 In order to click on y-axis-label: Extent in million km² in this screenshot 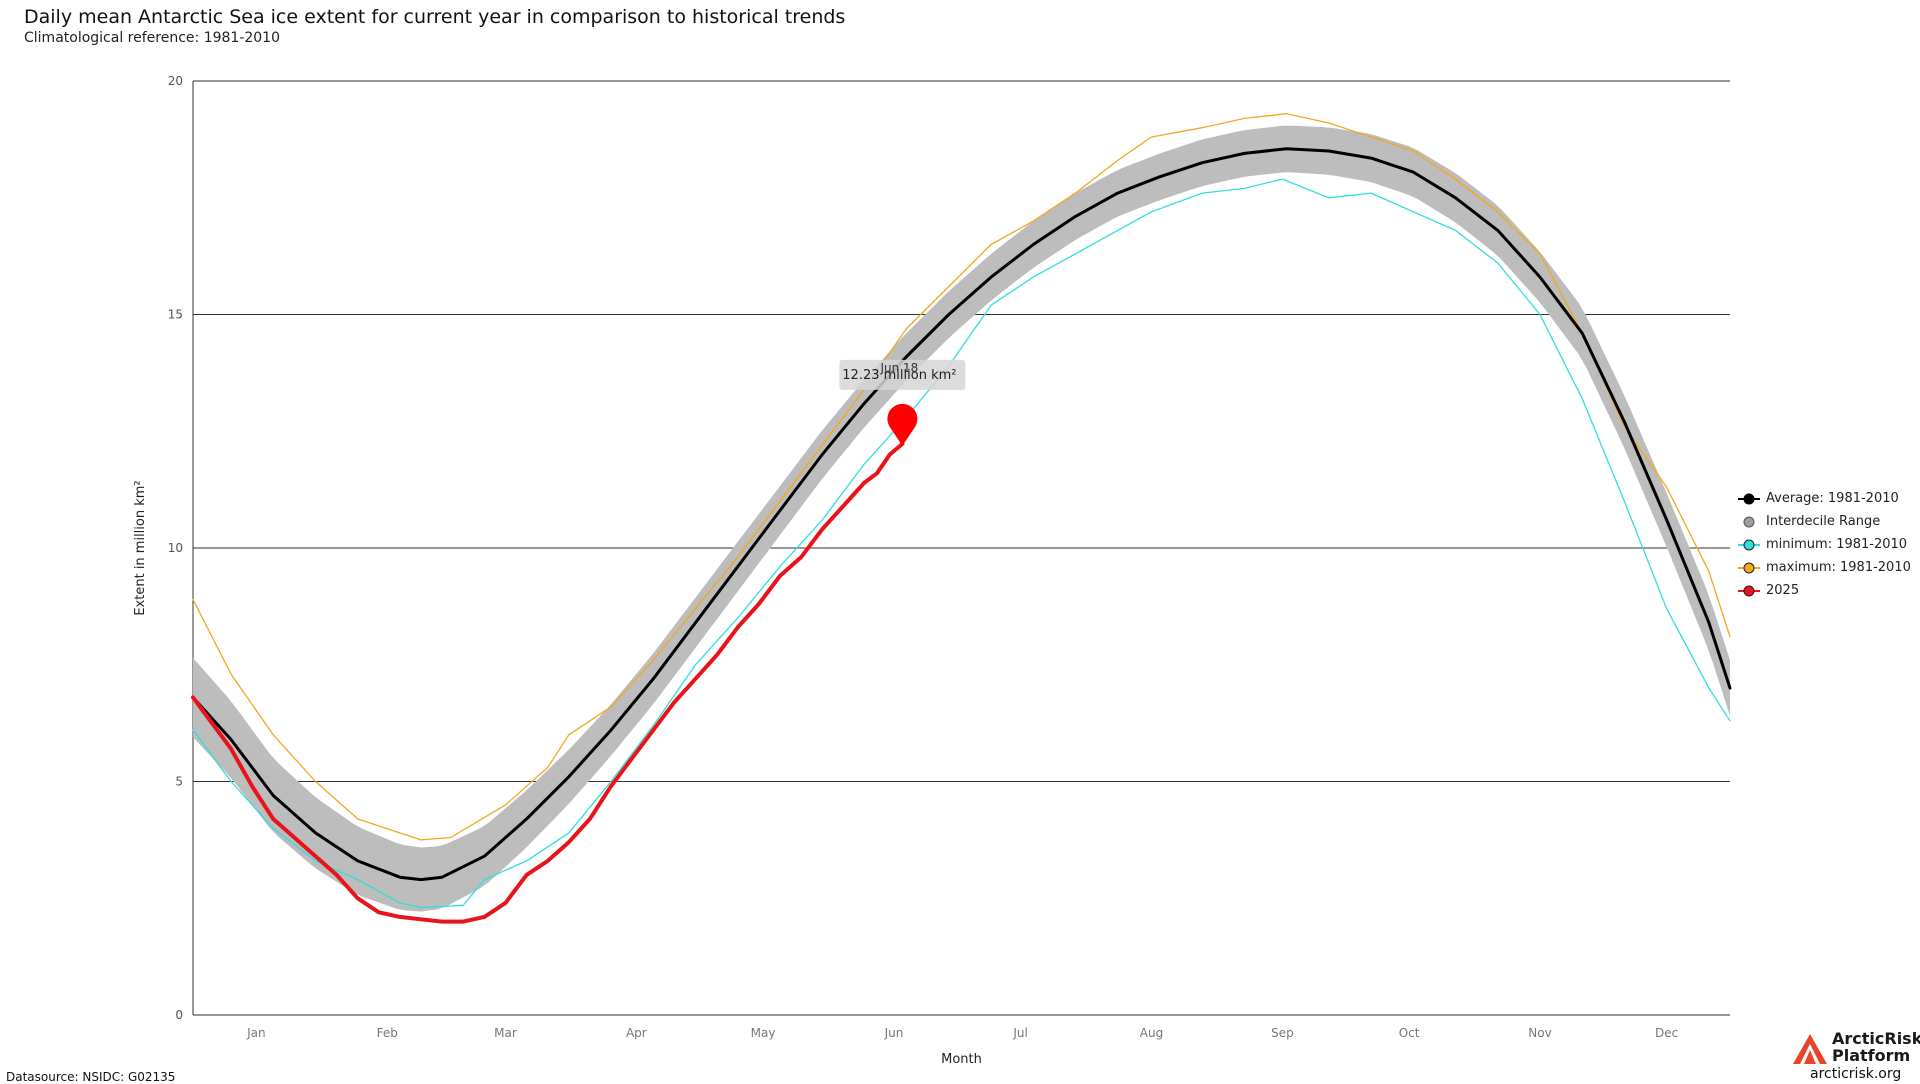, I will do `click(140, 547)`.